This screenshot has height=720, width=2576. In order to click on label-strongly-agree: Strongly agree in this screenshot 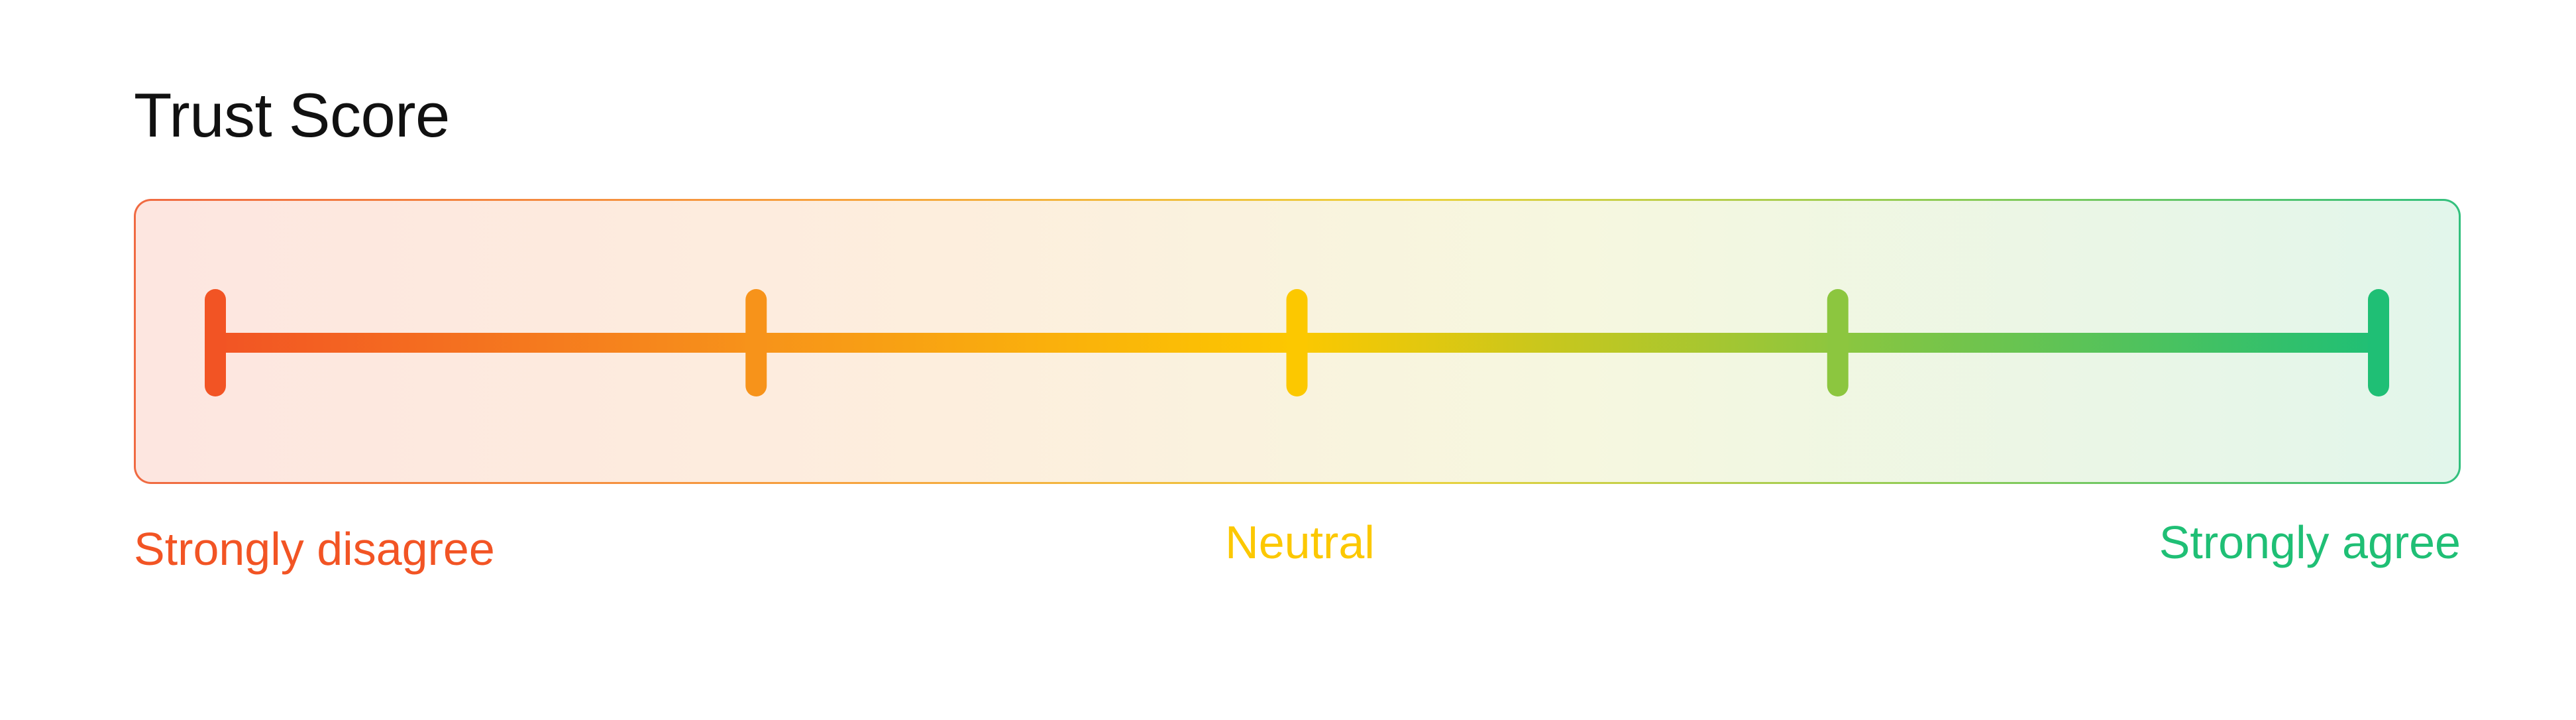, I will do `click(2310, 542)`.